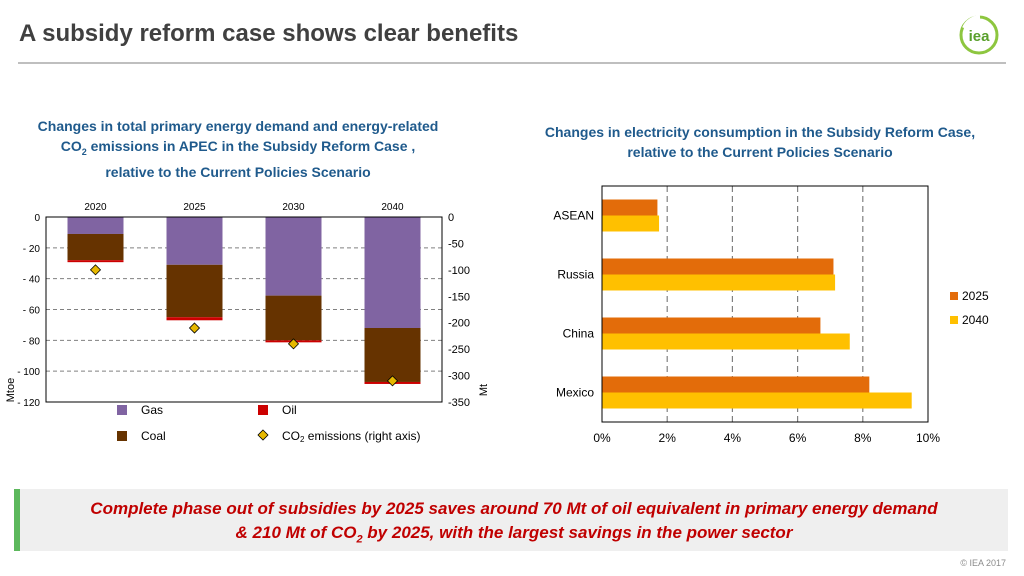 This screenshot has width=1024, height=576. What do you see at coordinates (32, 311) in the screenshot?
I see `y-tick-label: - 60` at bounding box center [32, 311].